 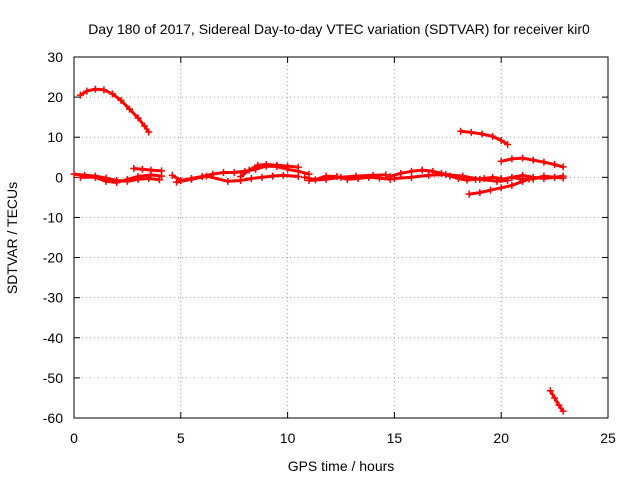 I want to click on y-tick-label: -20, so click(x=53, y=258).